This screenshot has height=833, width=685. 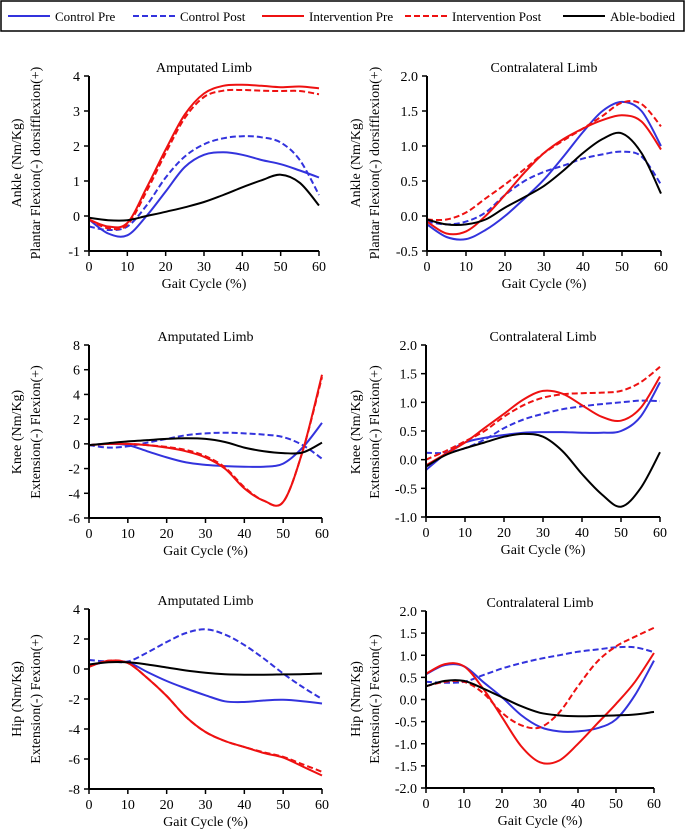 I want to click on y-tick-label: 0, so click(x=76, y=445).